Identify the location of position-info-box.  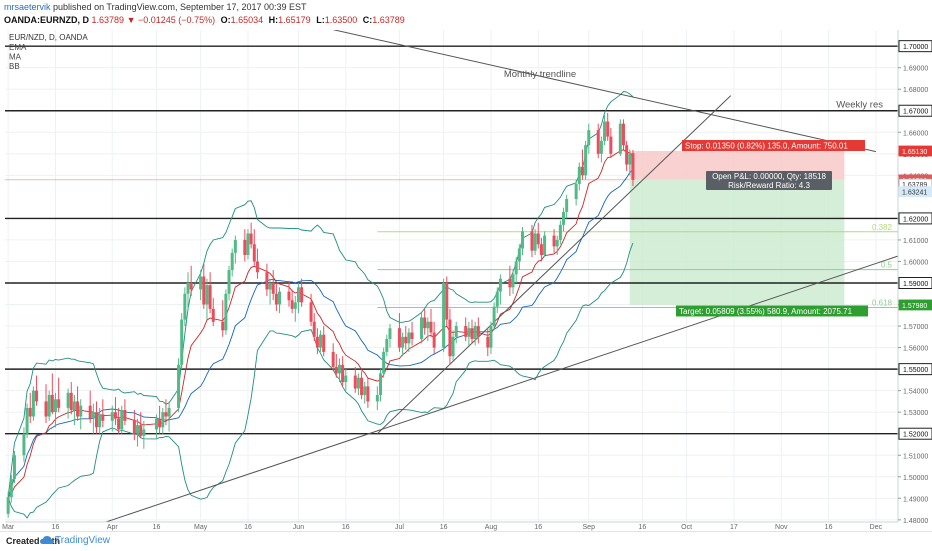
(769, 180).